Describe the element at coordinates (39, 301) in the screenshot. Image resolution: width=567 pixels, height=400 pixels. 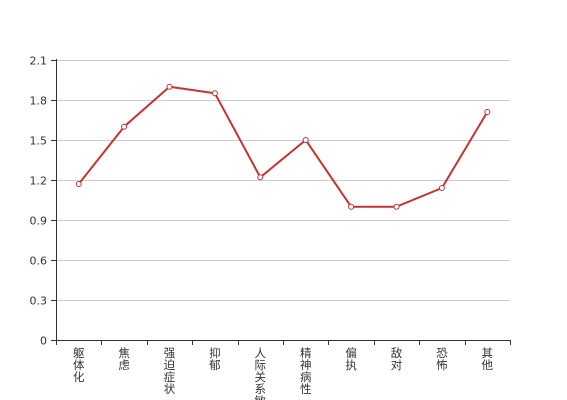
I see `y-tick-label-1: 0.3` at that location.